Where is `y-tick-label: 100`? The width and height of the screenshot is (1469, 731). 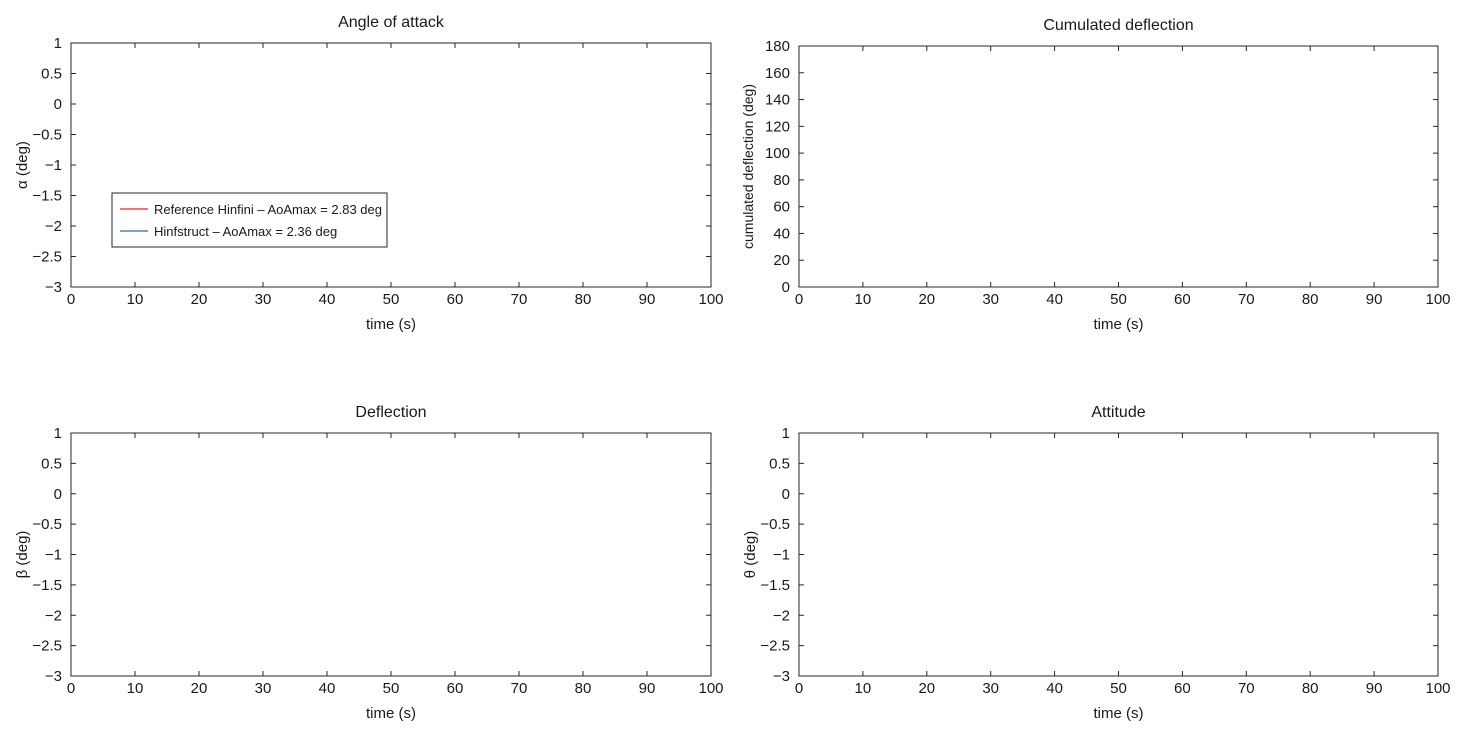
y-tick-label: 100 is located at coordinates (777, 153).